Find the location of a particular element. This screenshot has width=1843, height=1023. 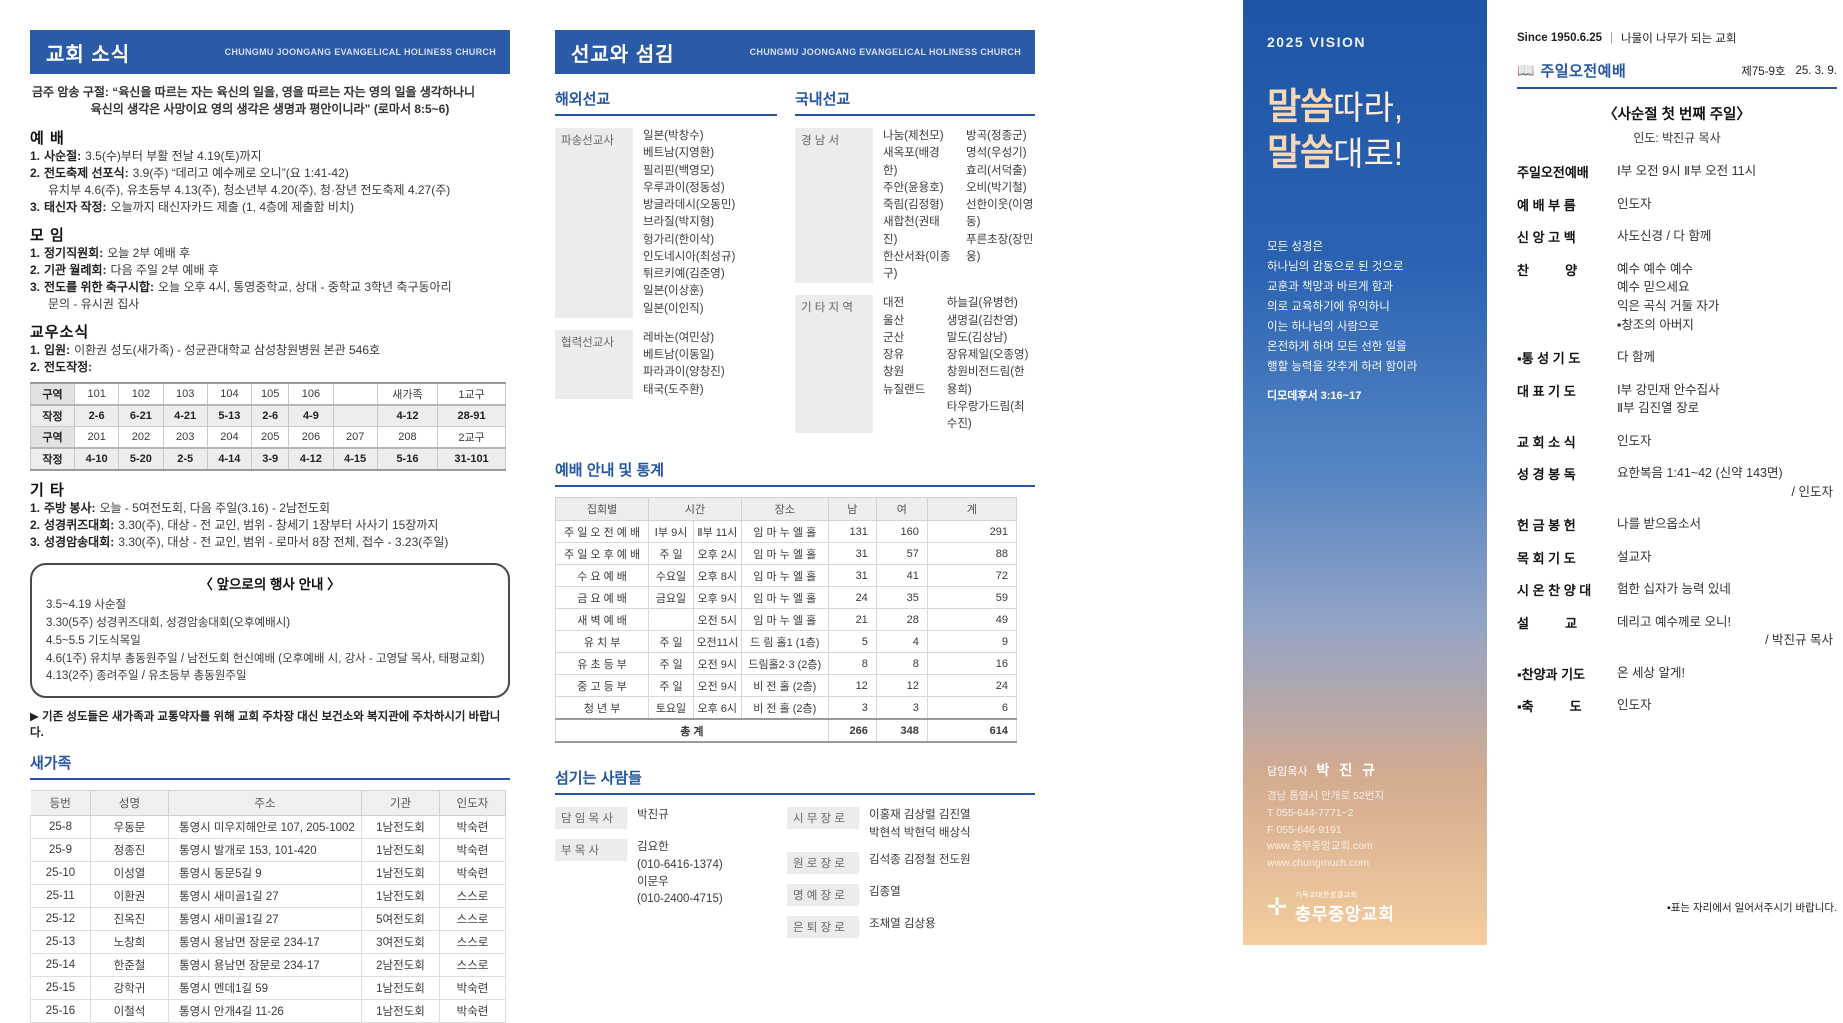

church-address: 경남 통영시 안개로 52번지 is located at coordinates (1326, 796).